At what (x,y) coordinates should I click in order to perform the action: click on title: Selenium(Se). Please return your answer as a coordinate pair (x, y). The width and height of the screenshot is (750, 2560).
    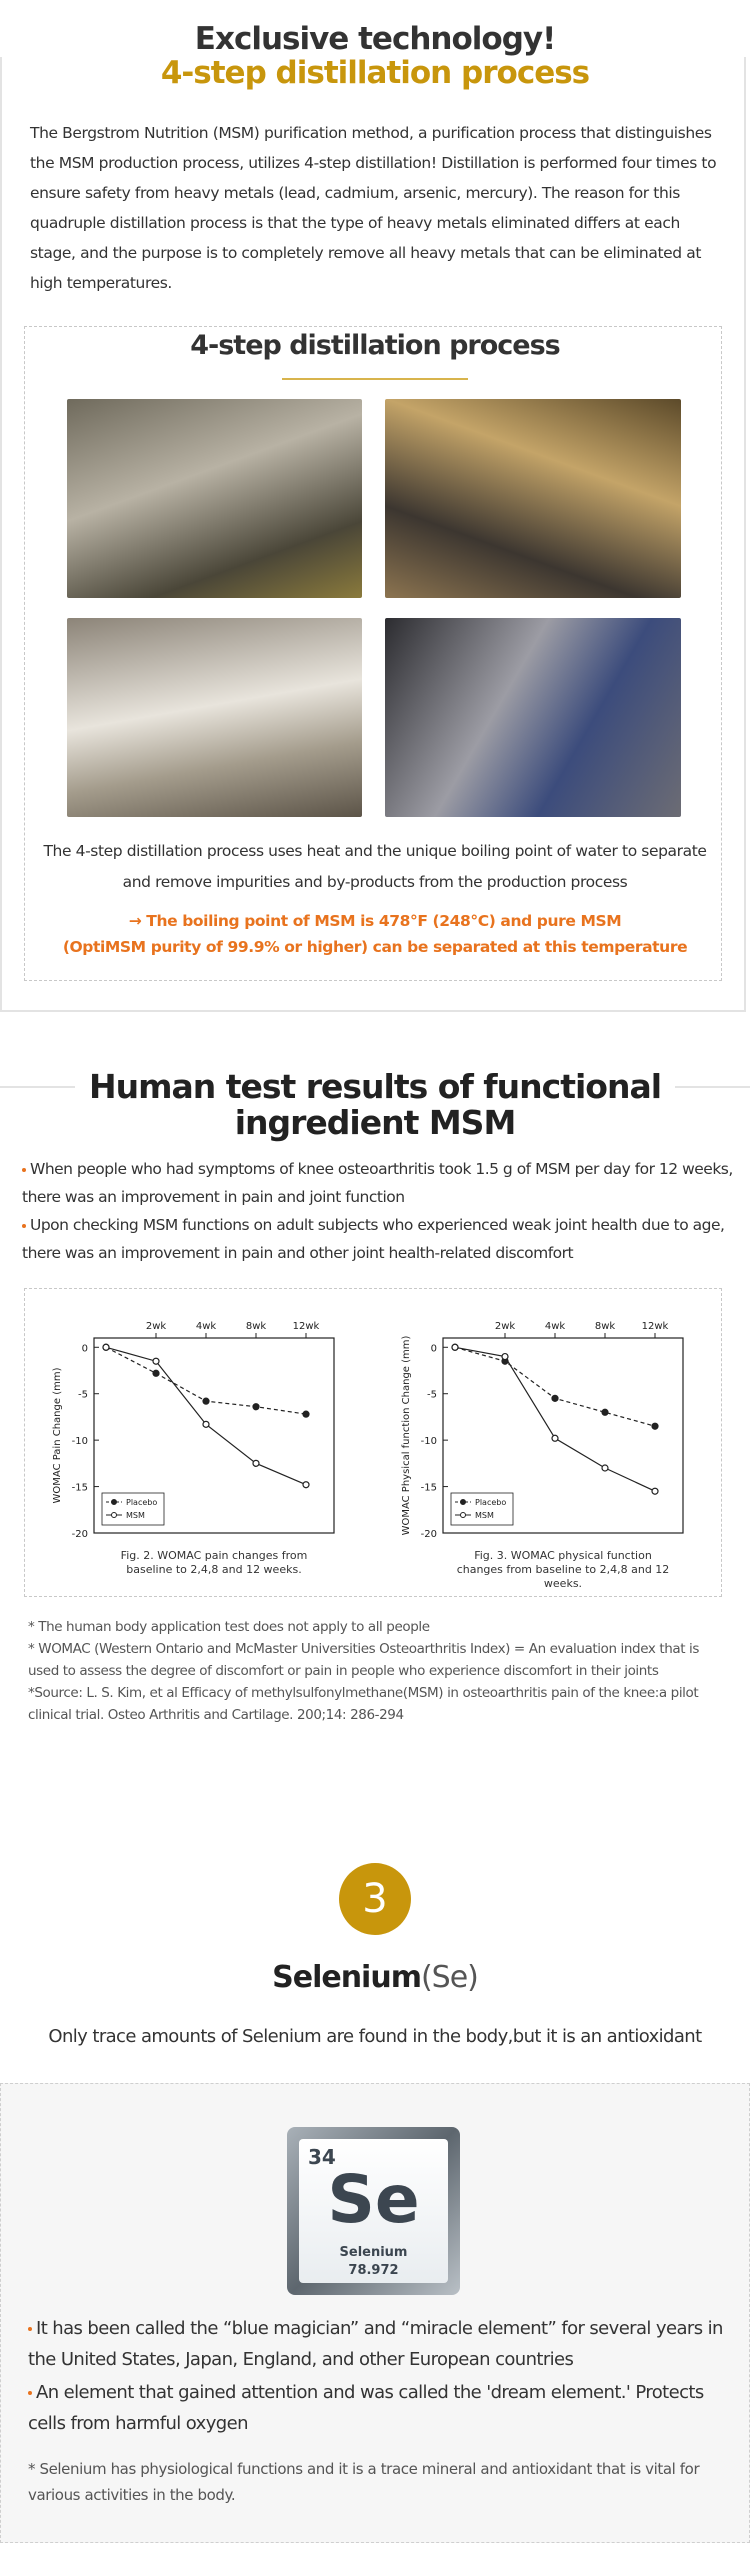
    Looking at the image, I should click on (375, 1977).